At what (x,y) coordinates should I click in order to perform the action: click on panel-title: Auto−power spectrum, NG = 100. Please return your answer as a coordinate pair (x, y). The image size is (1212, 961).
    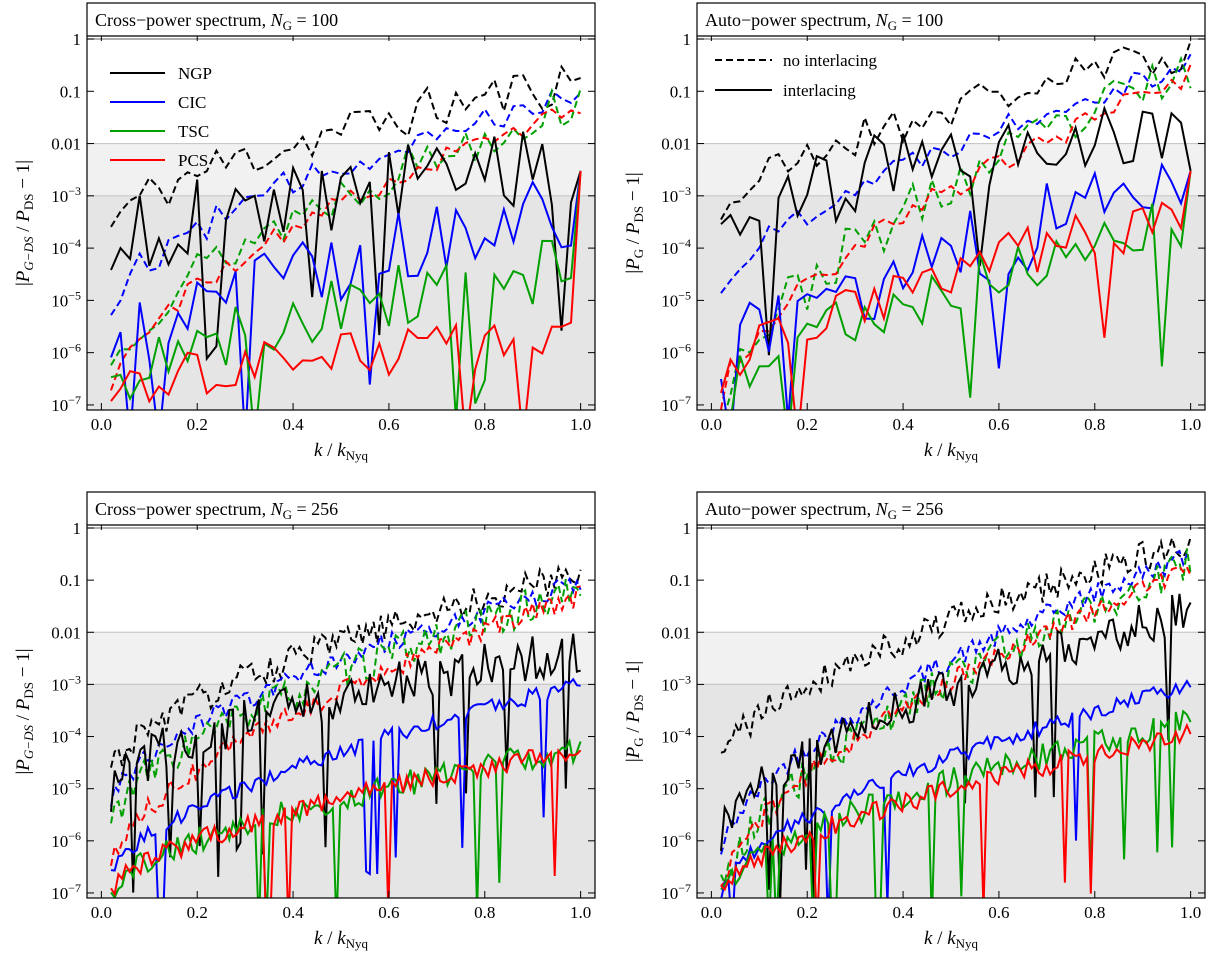
    Looking at the image, I should click on (824, 21).